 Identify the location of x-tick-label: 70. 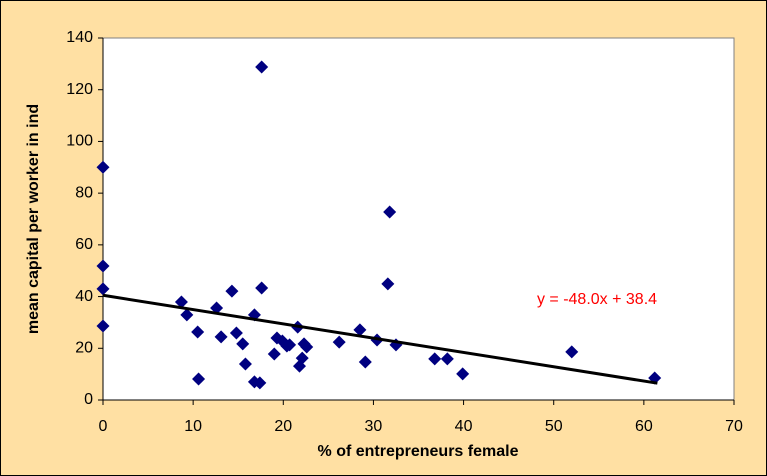
(734, 426).